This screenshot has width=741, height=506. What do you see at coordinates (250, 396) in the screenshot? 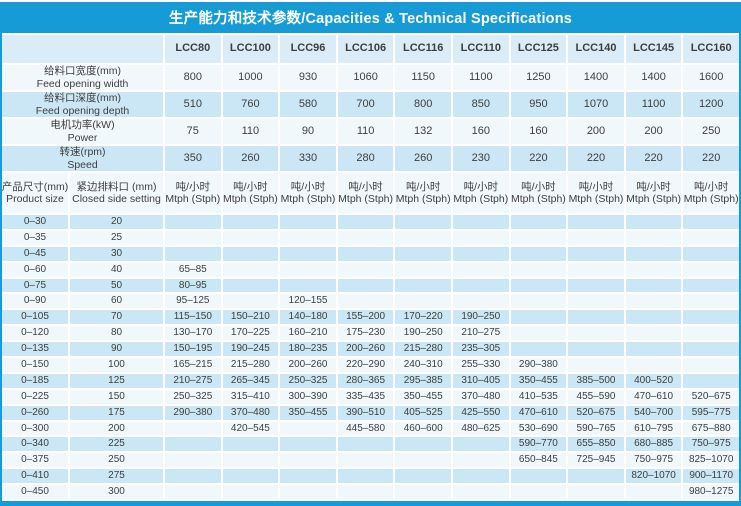
I see `capacity-cell: 315–410` at bounding box center [250, 396].